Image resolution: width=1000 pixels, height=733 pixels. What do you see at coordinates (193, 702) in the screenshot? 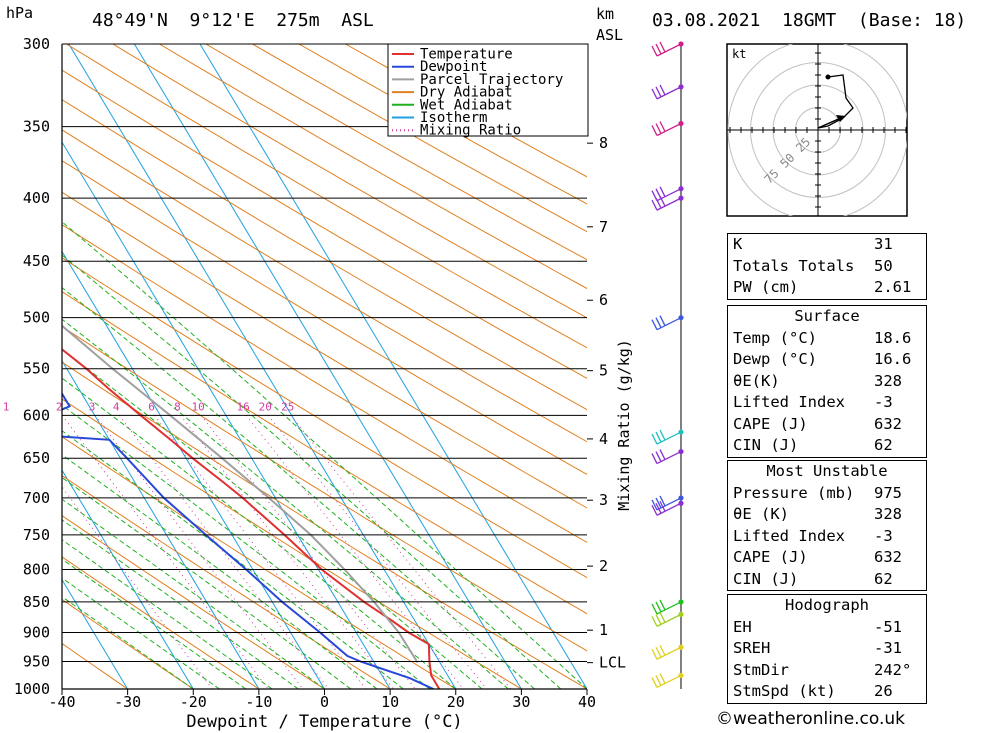
I see `x-tick-label: -20` at bounding box center [193, 702].